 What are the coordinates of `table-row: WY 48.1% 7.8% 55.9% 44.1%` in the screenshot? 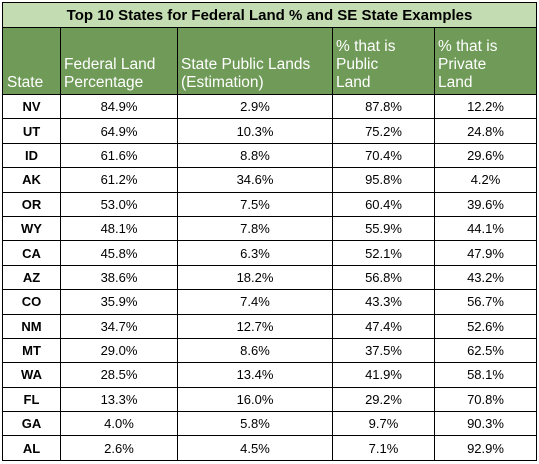 It's located at (270, 228).